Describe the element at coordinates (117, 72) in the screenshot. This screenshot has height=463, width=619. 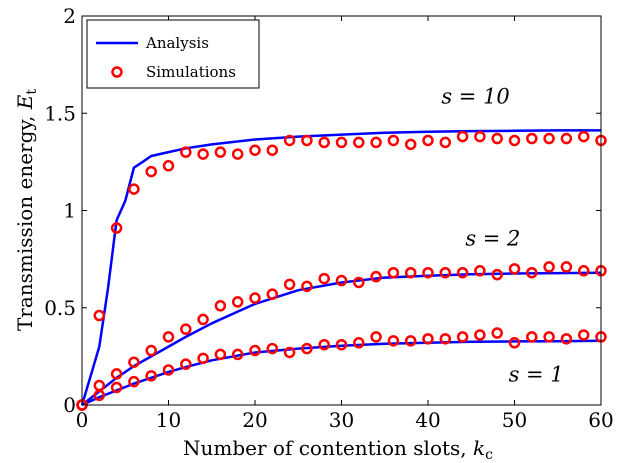
I see `legend-marker-sample` at that location.